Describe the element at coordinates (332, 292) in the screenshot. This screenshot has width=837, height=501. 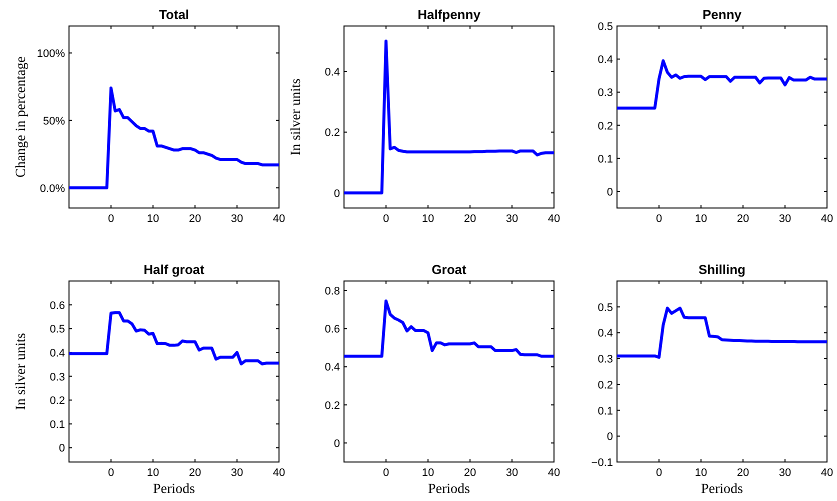
I see `y-tick-label: 0.8` at that location.